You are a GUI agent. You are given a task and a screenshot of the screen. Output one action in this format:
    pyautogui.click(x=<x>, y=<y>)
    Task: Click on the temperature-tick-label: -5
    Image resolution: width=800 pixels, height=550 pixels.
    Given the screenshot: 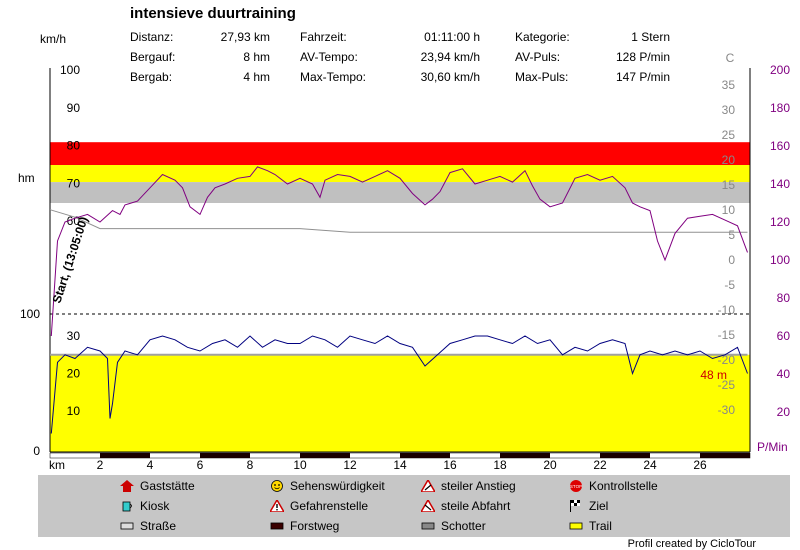 What is the action you would take?
    pyautogui.click(x=729, y=285)
    